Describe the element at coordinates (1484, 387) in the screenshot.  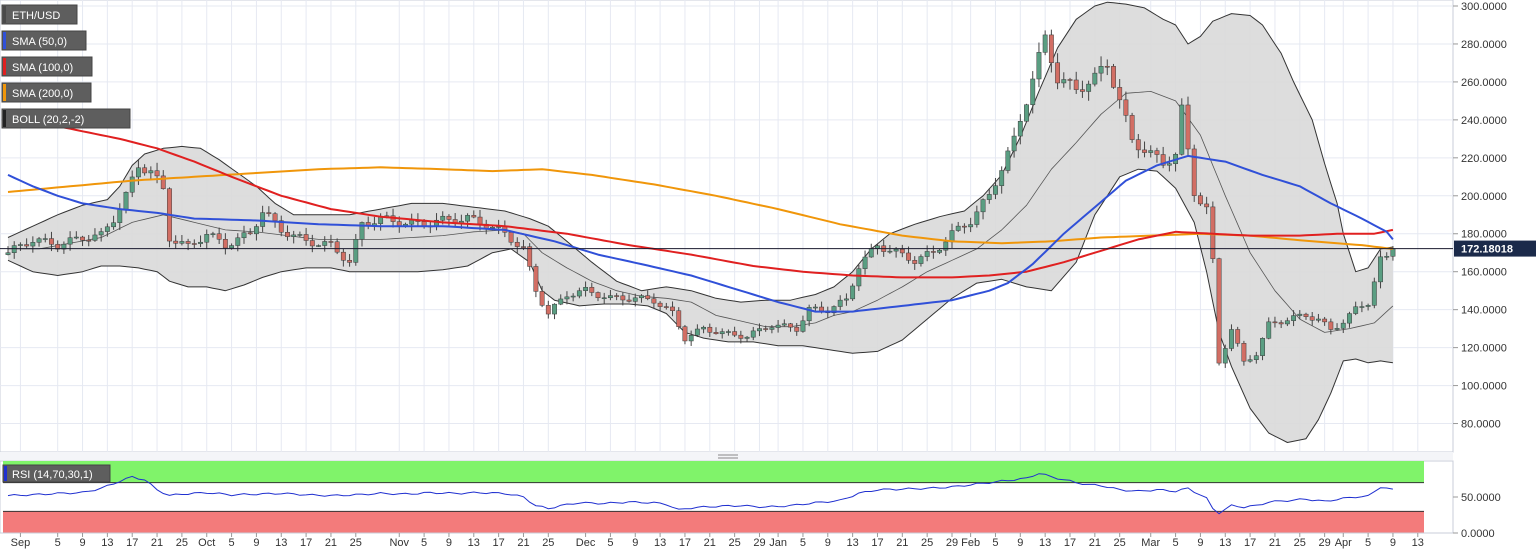
I see `price-axis-label: 100.0000` at that location.